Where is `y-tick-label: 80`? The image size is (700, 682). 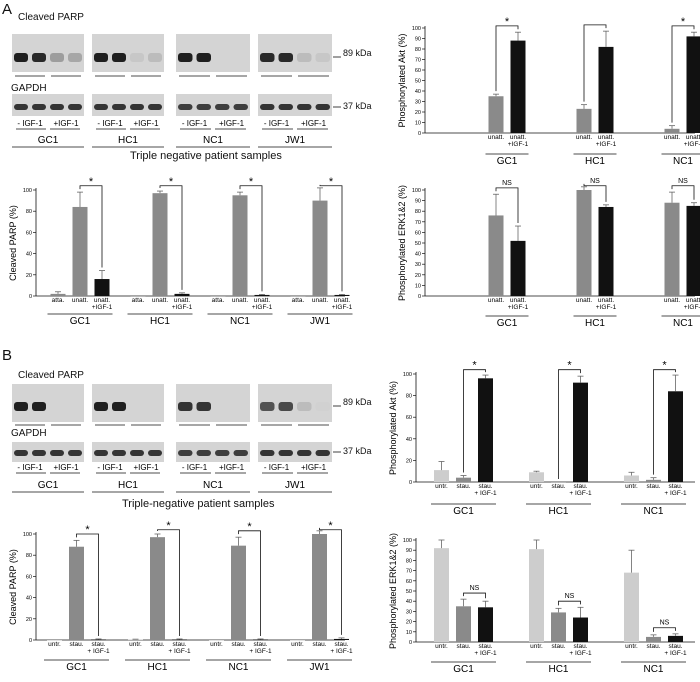
y-tick-label: 80 is located at coordinates (29, 212).